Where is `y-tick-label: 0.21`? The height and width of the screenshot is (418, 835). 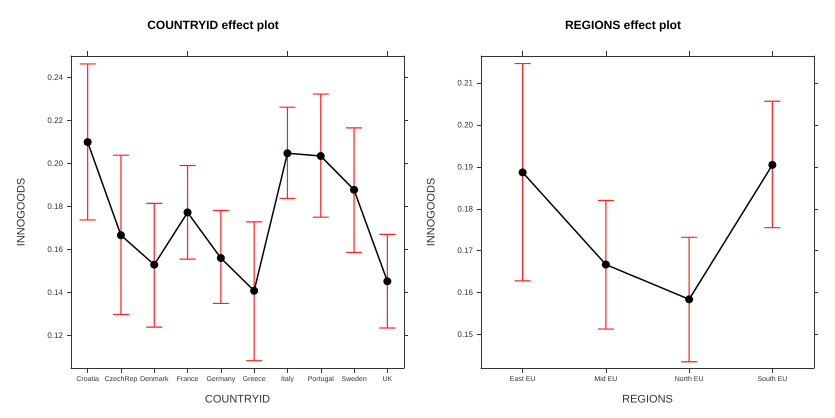 y-tick-label: 0.21 is located at coordinates (465, 83).